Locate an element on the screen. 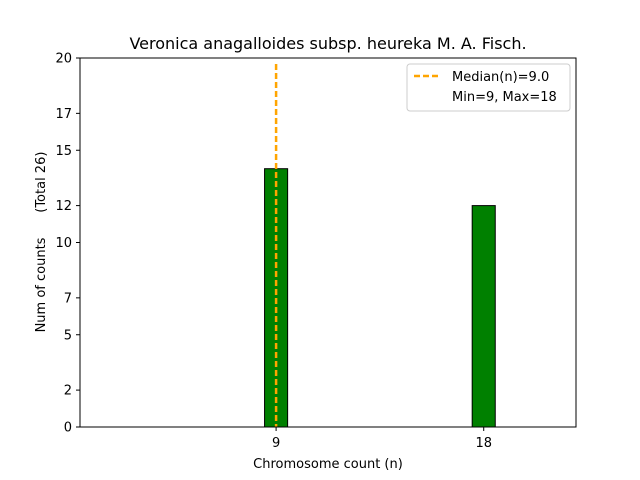 Image resolution: width=640 pixels, height=480 pixels. x-tick-label-18: 18 is located at coordinates (483, 443).